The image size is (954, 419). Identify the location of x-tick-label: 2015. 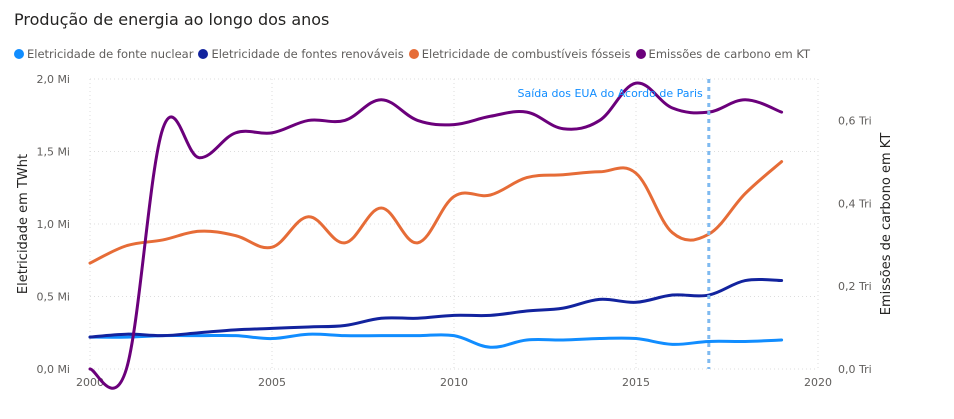
(636, 382).